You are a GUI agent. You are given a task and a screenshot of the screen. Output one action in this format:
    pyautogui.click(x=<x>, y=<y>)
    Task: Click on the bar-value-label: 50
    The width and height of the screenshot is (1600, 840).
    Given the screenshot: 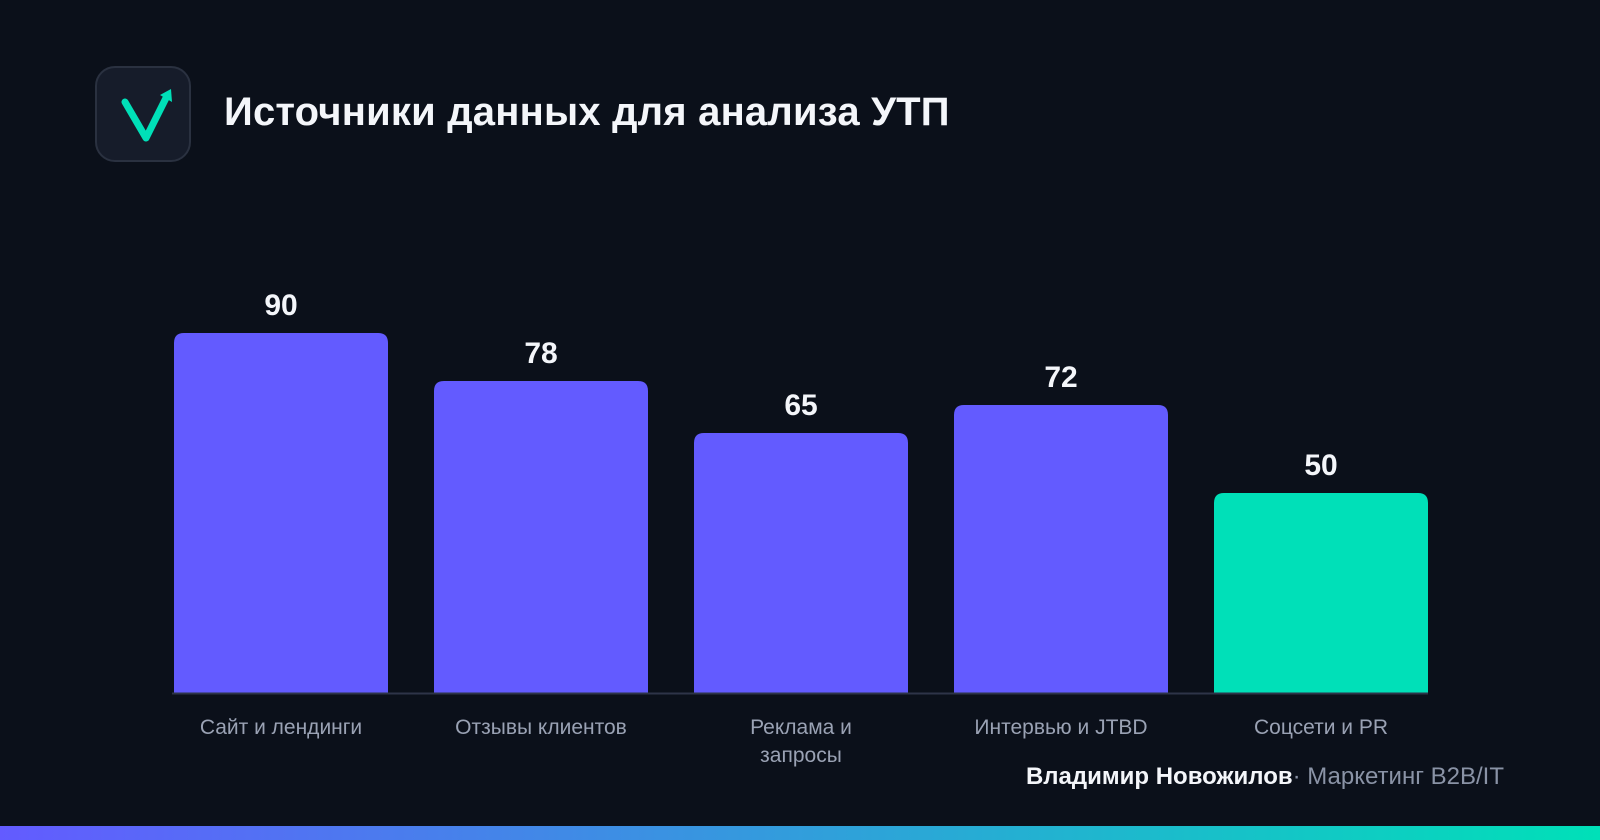 What is the action you would take?
    pyautogui.click(x=1320, y=465)
    